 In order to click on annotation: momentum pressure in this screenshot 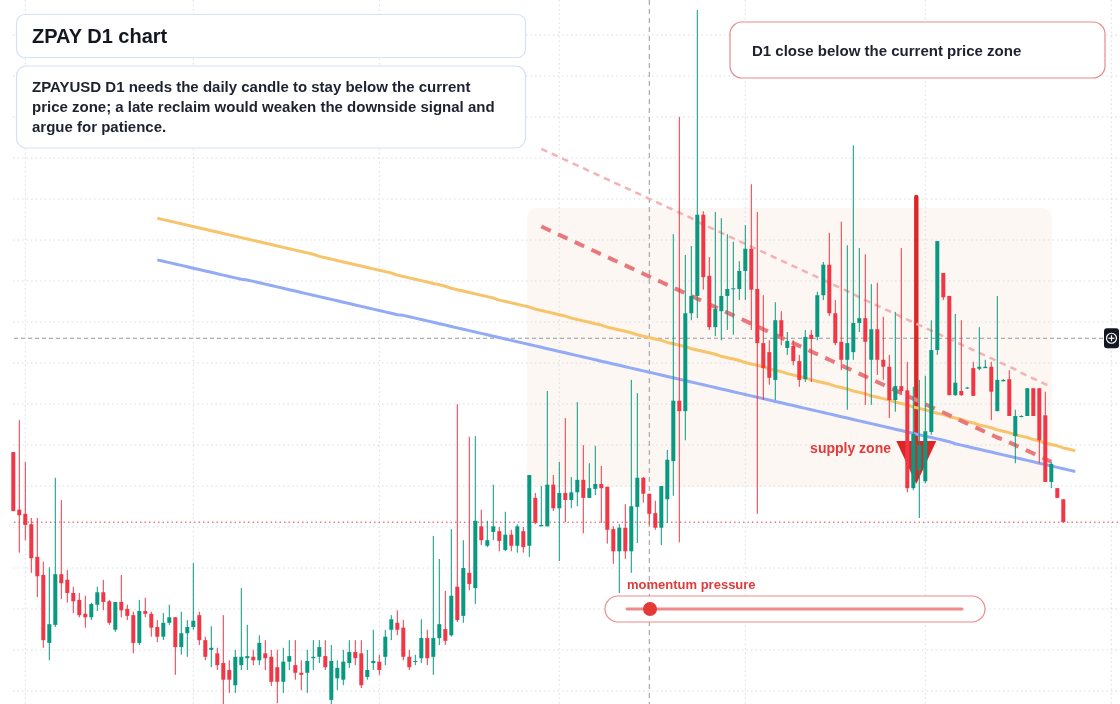, I will do `click(691, 584)`.